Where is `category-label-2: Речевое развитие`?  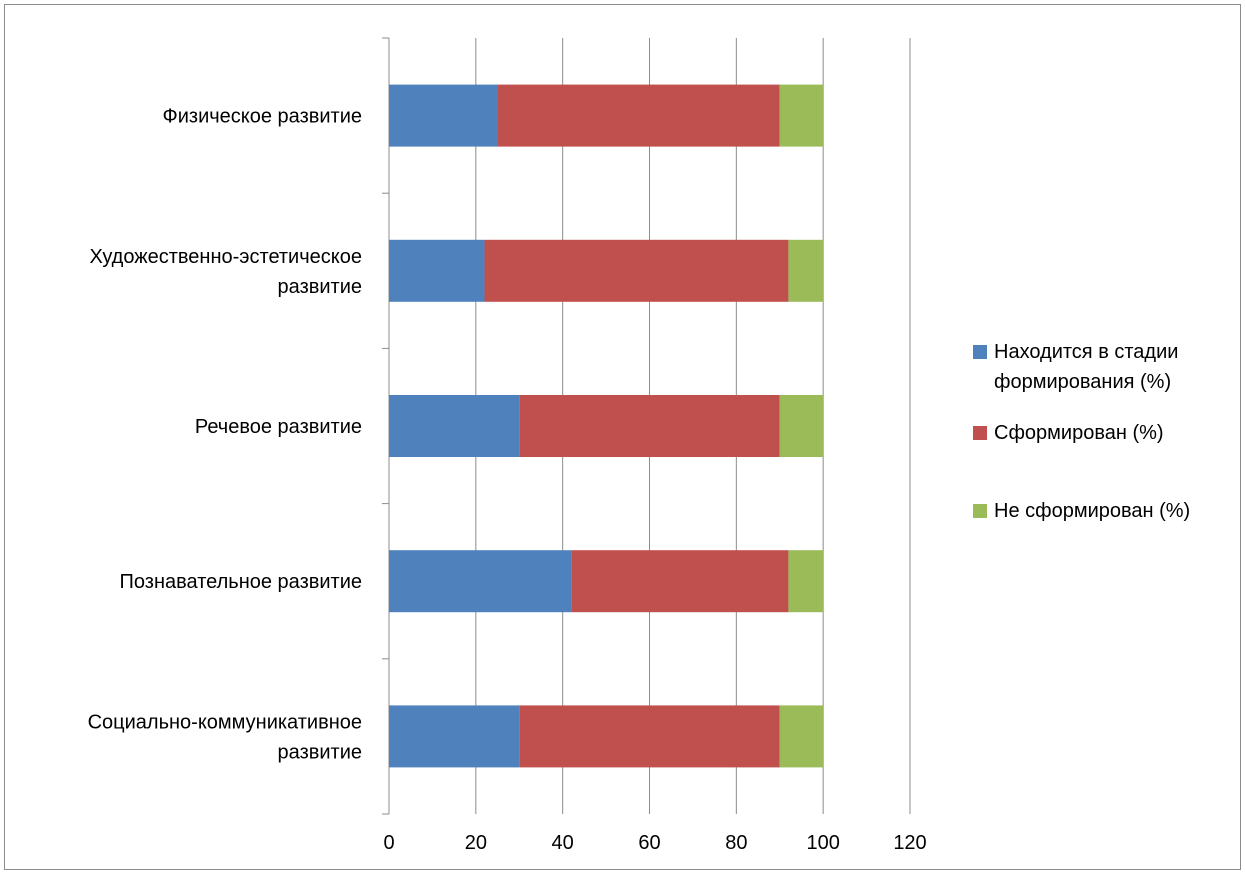
category-label-2: Речевое развитие is located at coordinates (278, 427).